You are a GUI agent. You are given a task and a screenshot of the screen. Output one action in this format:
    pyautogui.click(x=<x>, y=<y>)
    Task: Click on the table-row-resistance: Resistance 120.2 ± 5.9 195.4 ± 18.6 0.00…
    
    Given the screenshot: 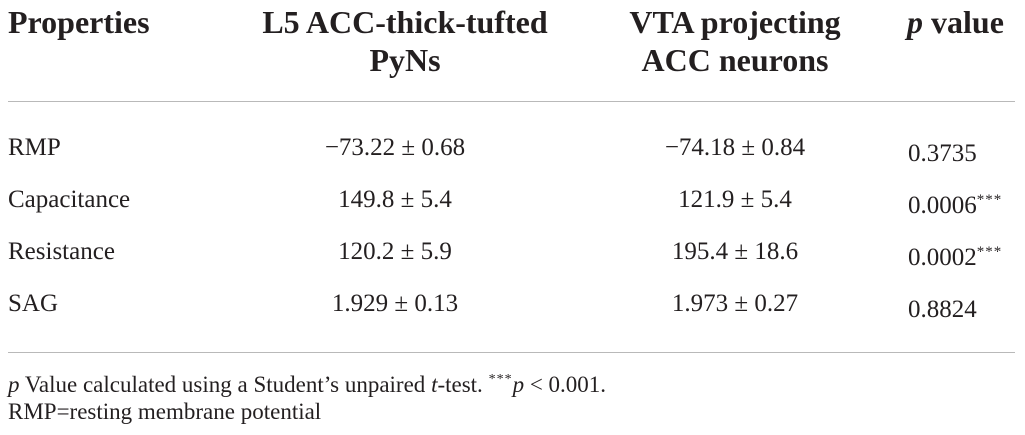 What is the action you would take?
    pyautogui.click(x=512, y=257)
    